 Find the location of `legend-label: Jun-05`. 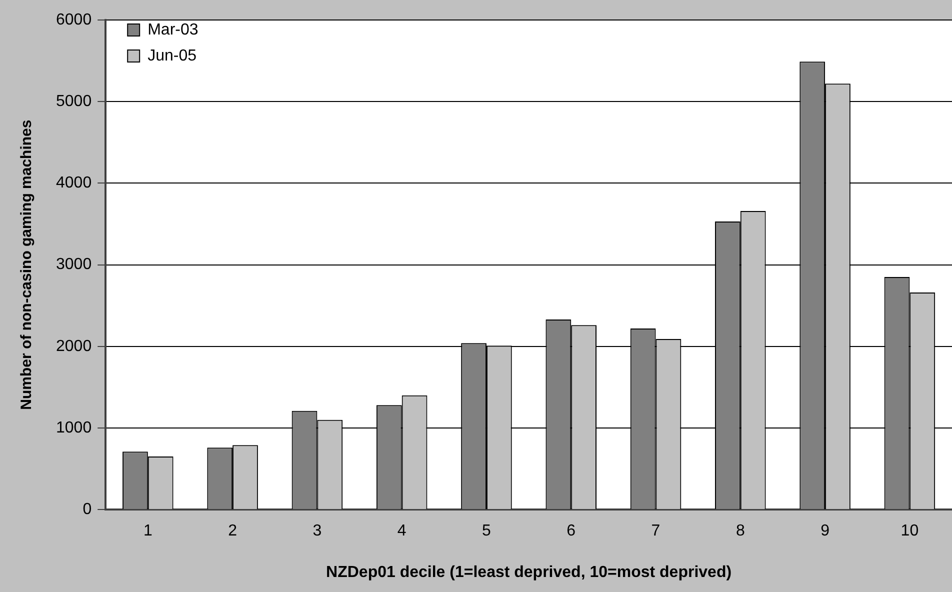

legend-label: Jun-05 is located at coordinates (172, 55).